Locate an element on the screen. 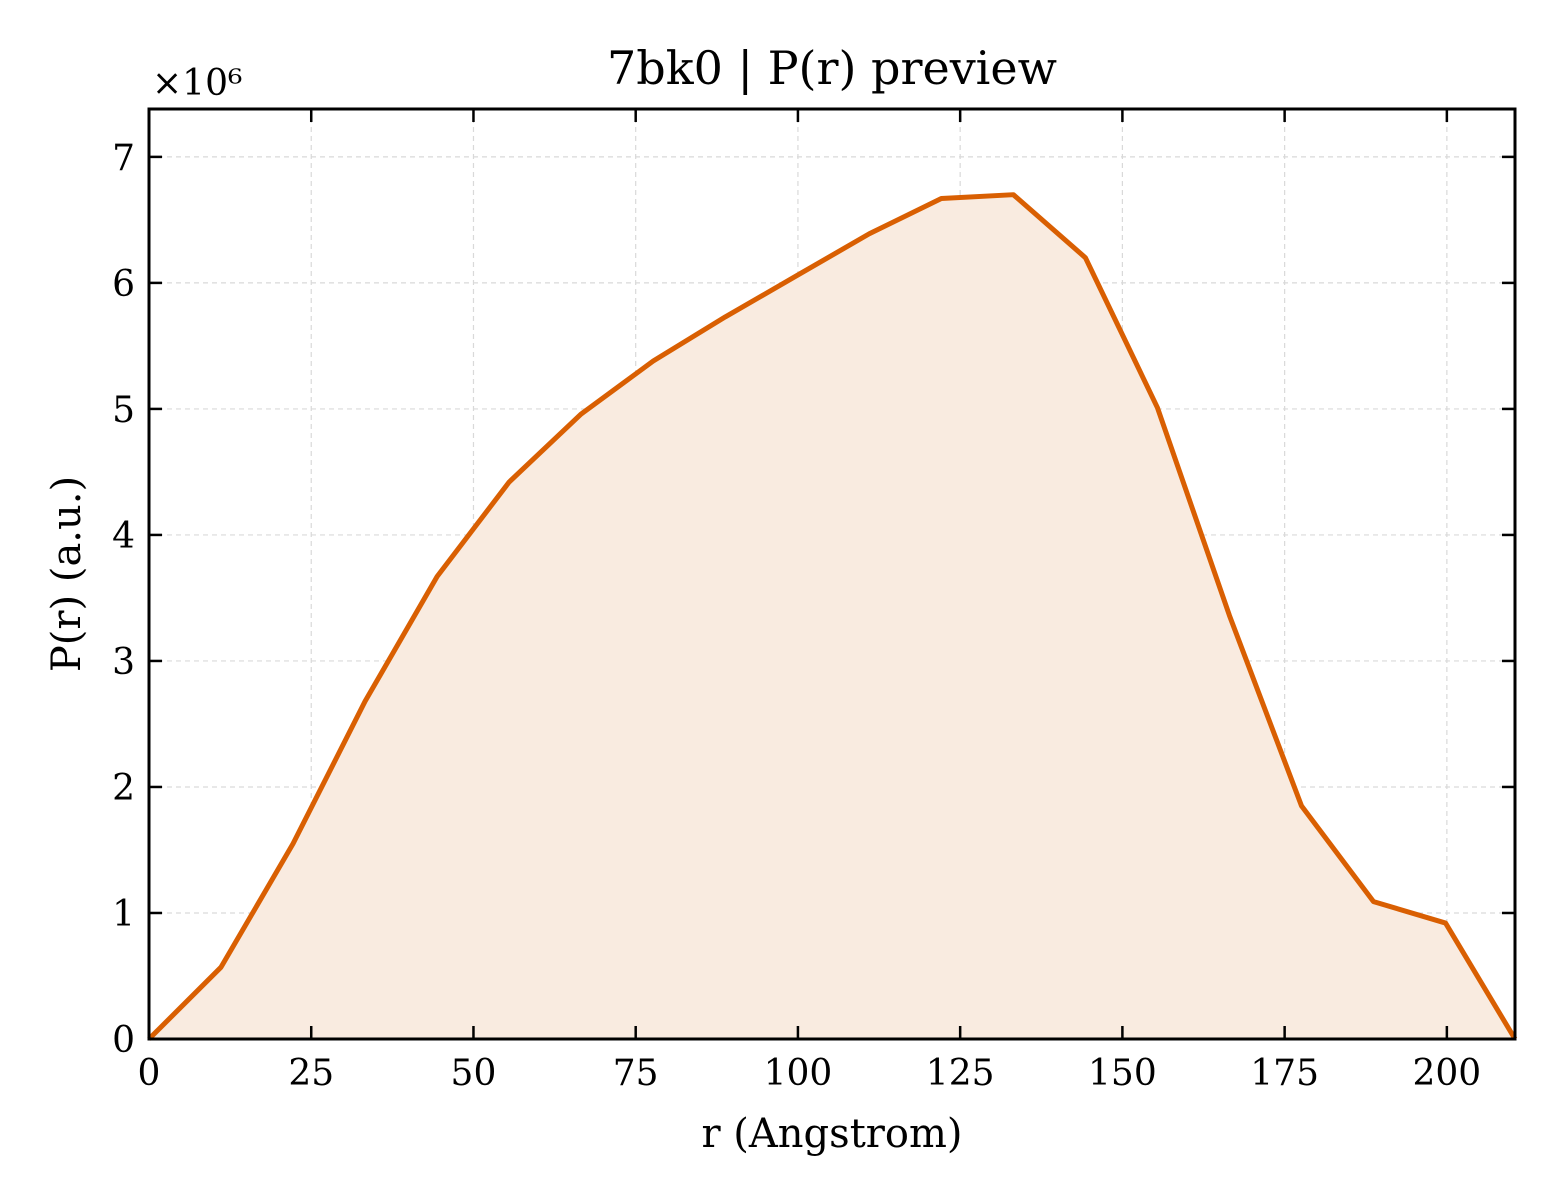  x-tick-label-4: 100 is located at coordinates (798, 1073).